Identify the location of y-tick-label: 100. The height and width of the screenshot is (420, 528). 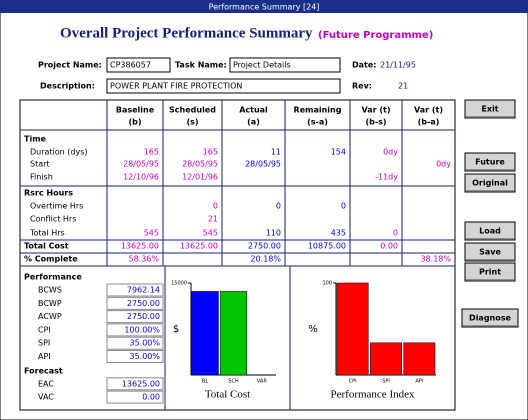
(327, 284).